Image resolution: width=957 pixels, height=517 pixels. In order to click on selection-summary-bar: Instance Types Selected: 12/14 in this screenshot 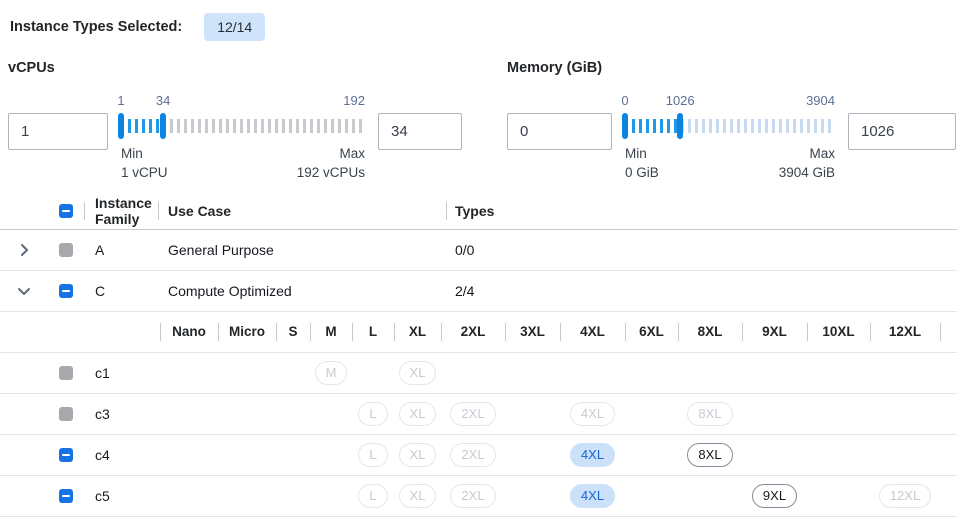, I will do `click(478, 22)`.